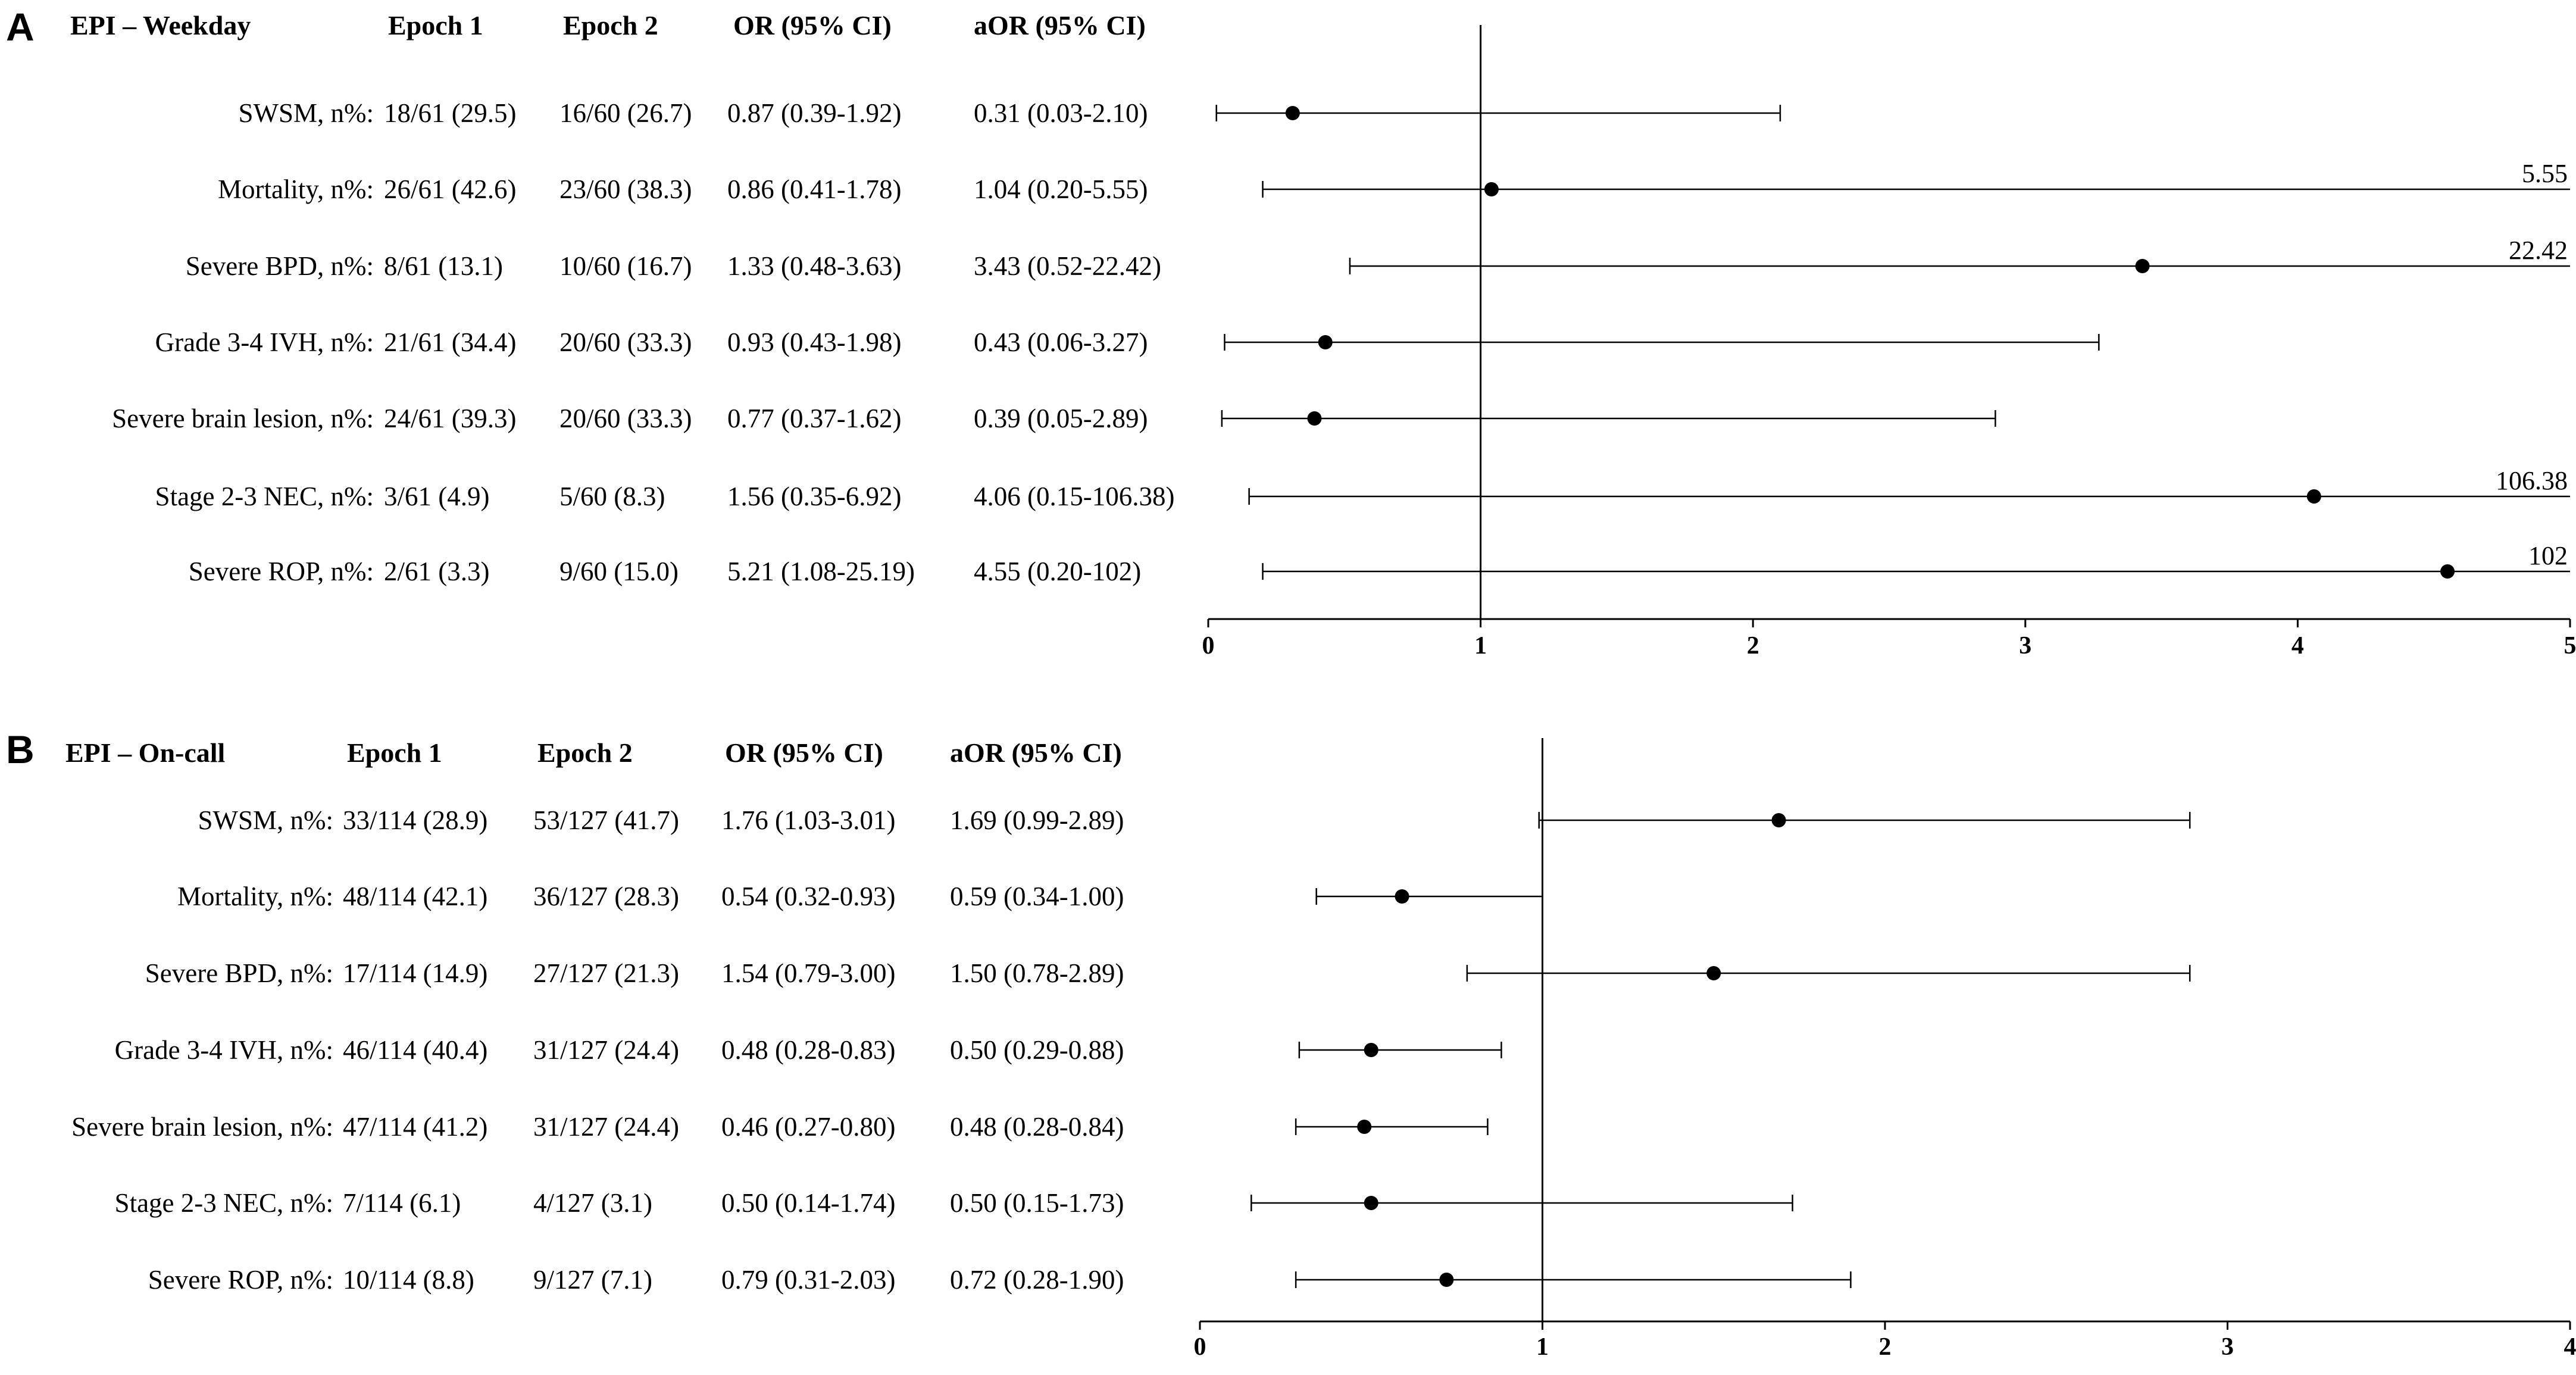 This screenshot has width=2576, height=1375. What do you see at coordinates (415, 1050) in the screenshot?
I see `cell-epoch1: 46/114 (40.4)` at bounding box center [415, 1050].